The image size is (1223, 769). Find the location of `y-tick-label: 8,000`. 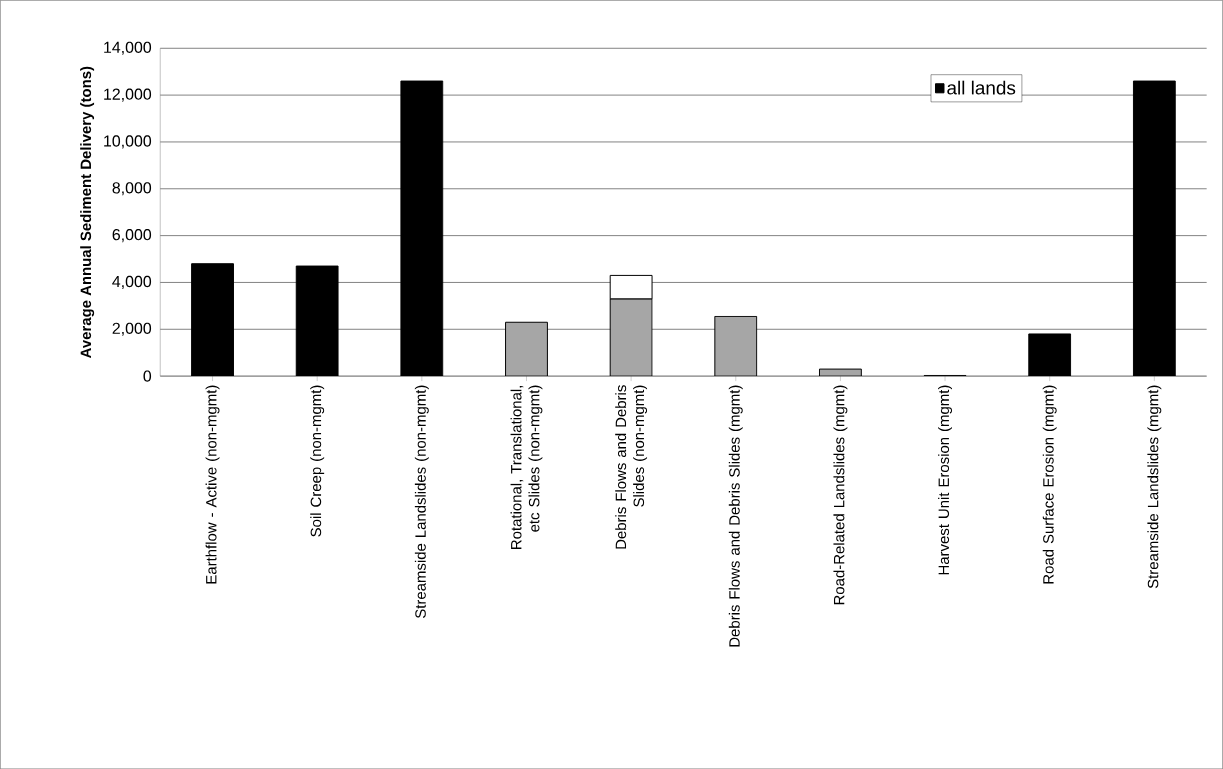

y-tick-label: 8,000 is located at coordinates (132, 189).